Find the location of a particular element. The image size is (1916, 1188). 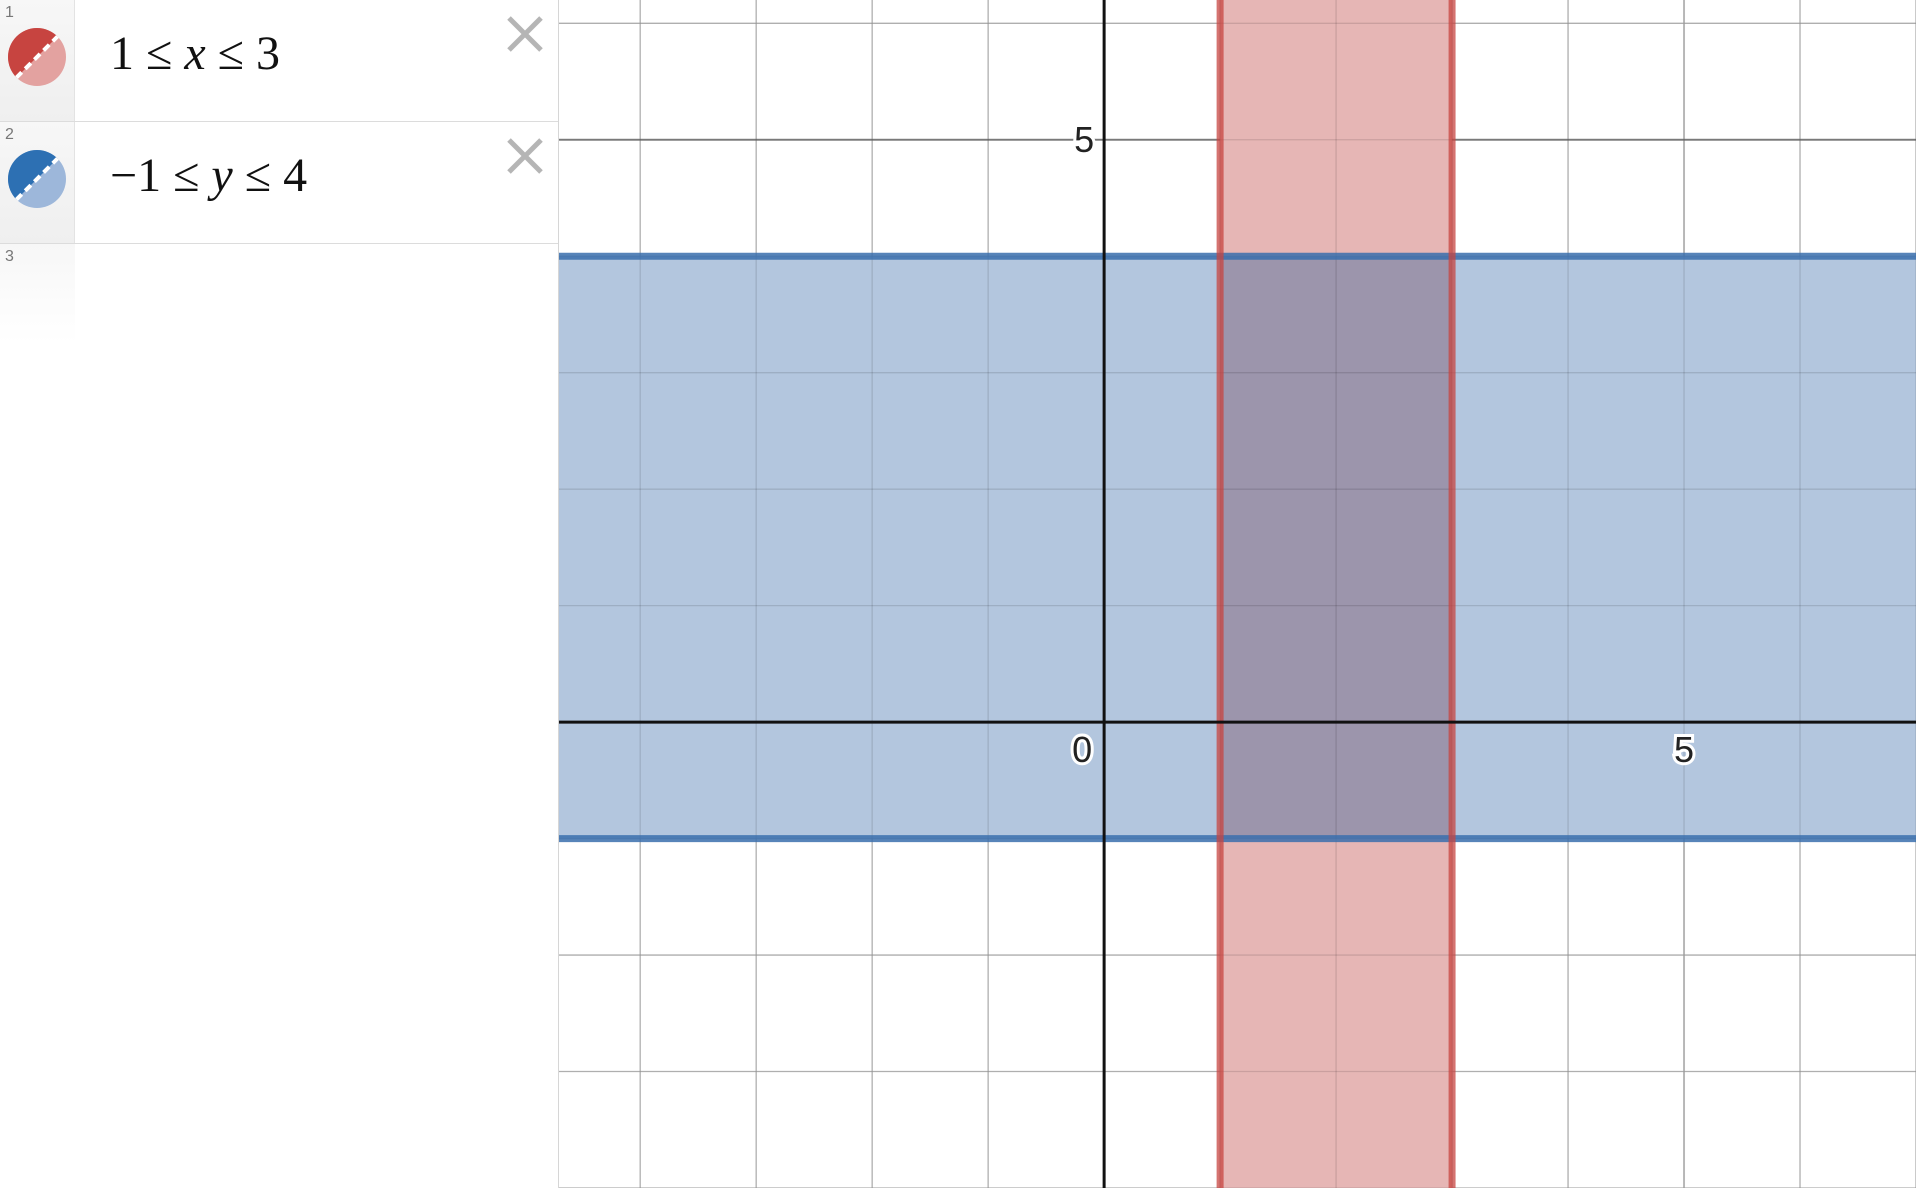

blue-inequality-style-icon is located at coordinates (37, 179).